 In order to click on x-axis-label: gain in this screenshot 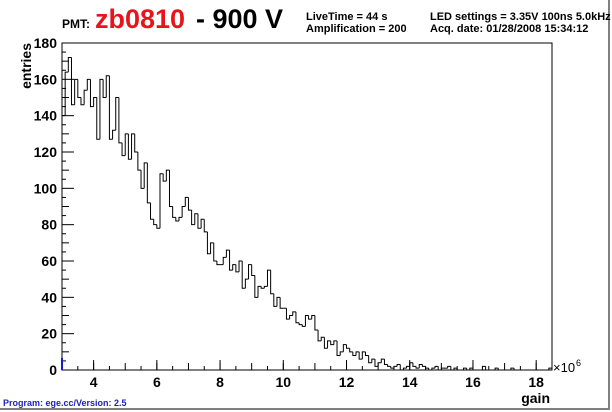, I will do `click(535, 398)`.